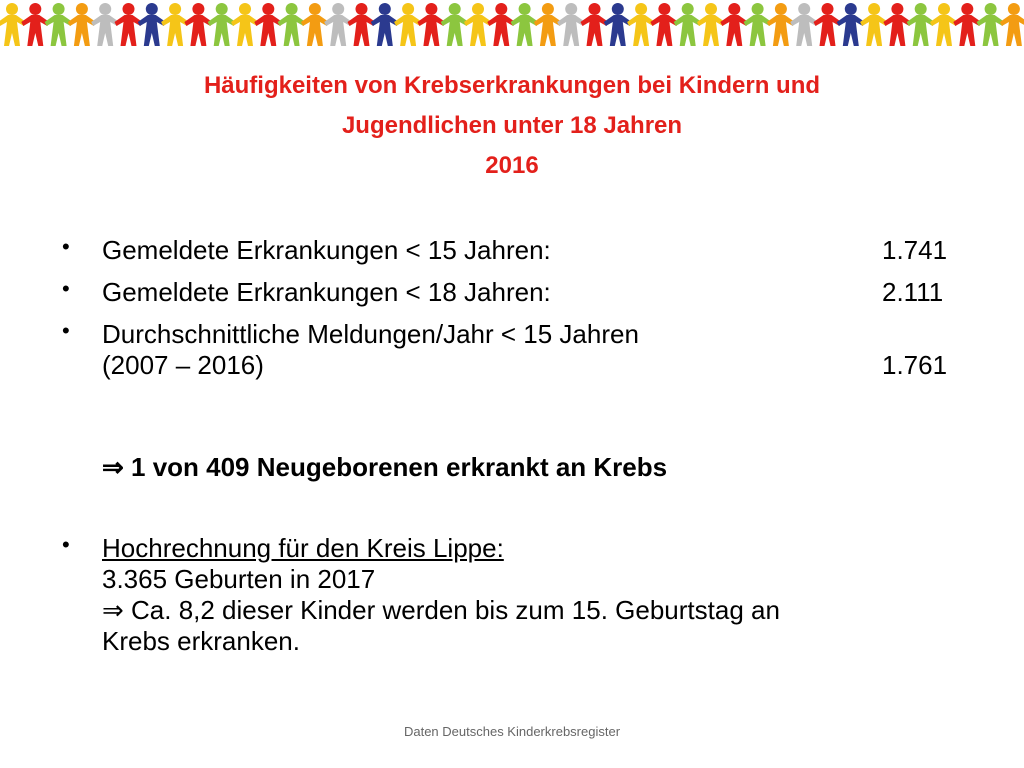 The image size is (1024, 768). I want to click on projection-line: Krebs erkranken., so click(201, 641).